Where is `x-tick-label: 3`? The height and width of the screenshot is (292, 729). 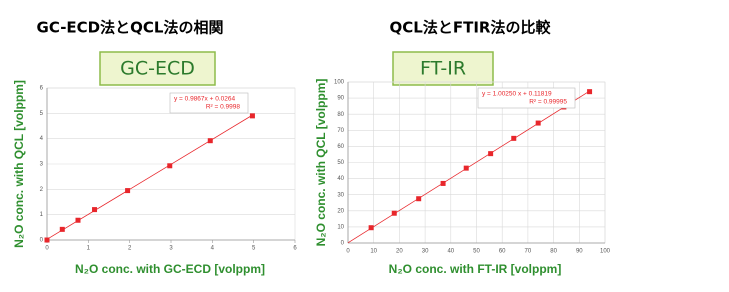 x-tick-label: 3 is located at coordinates (171, 249).